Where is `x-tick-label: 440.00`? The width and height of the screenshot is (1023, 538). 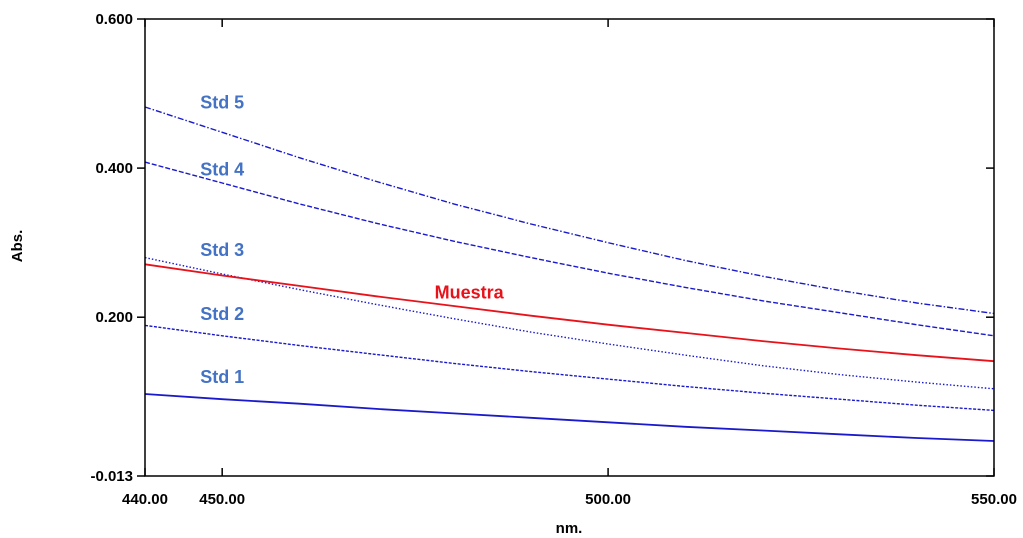
x-tick-label: 440.00 is located at coordinates (145, 499).